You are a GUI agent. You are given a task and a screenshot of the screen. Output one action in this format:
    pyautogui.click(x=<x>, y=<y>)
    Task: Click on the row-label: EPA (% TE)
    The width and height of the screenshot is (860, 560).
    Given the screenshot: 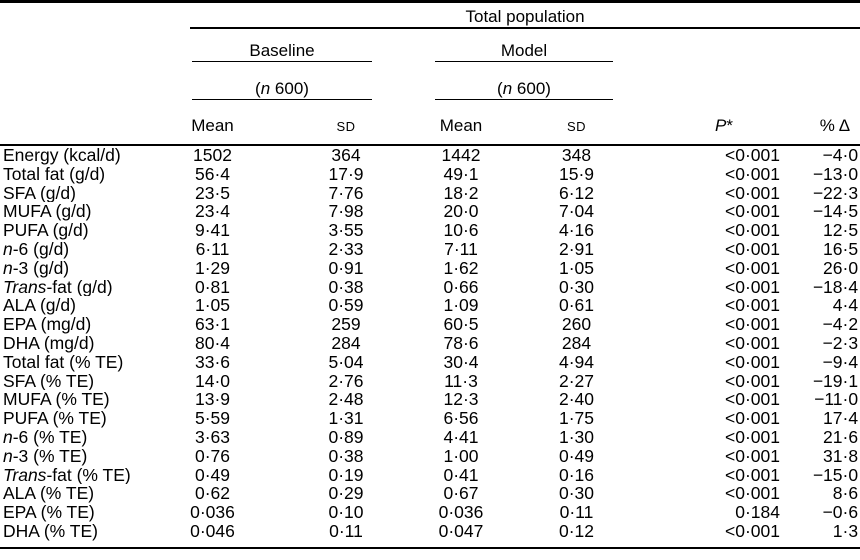 What is the action you would take?
    pyautogui.click(x=92, y=512)
    